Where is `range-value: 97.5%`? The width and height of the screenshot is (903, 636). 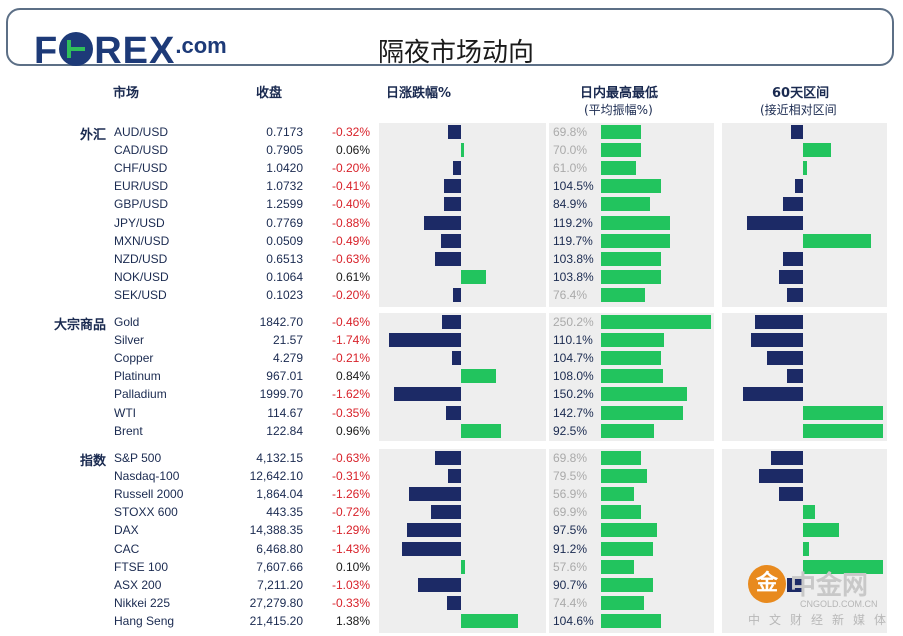
range-value: 97.5% is located at coordinates (570, 530).